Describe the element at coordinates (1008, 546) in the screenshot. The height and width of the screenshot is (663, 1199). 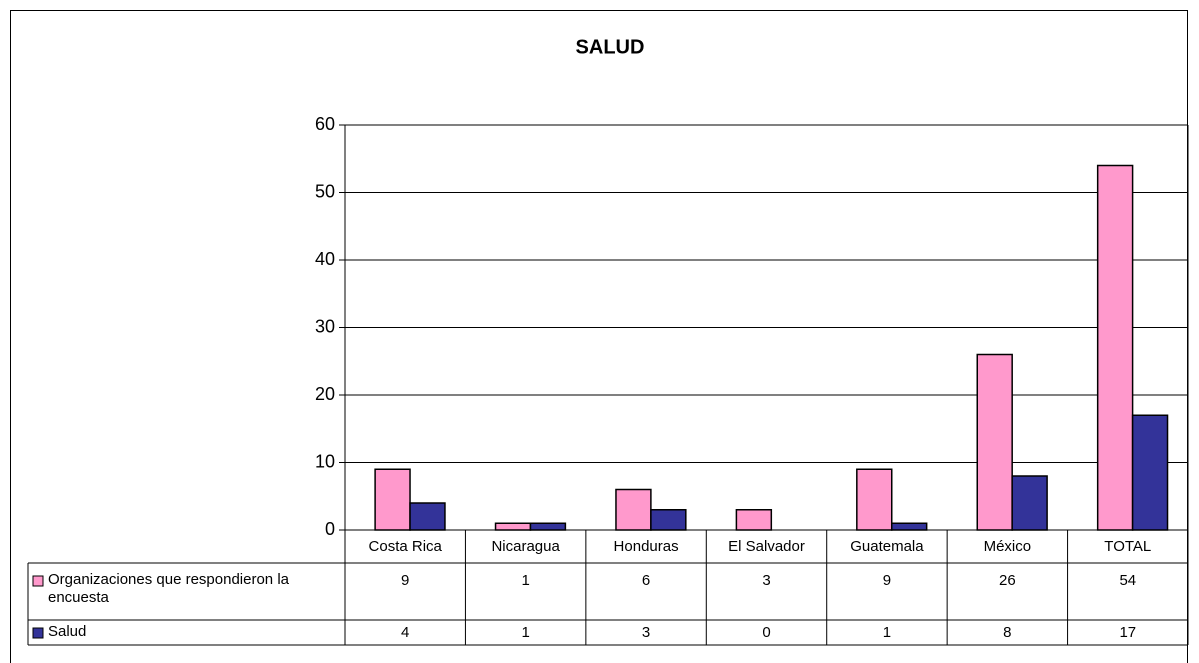
I see `x-tick-label: México` at that location.